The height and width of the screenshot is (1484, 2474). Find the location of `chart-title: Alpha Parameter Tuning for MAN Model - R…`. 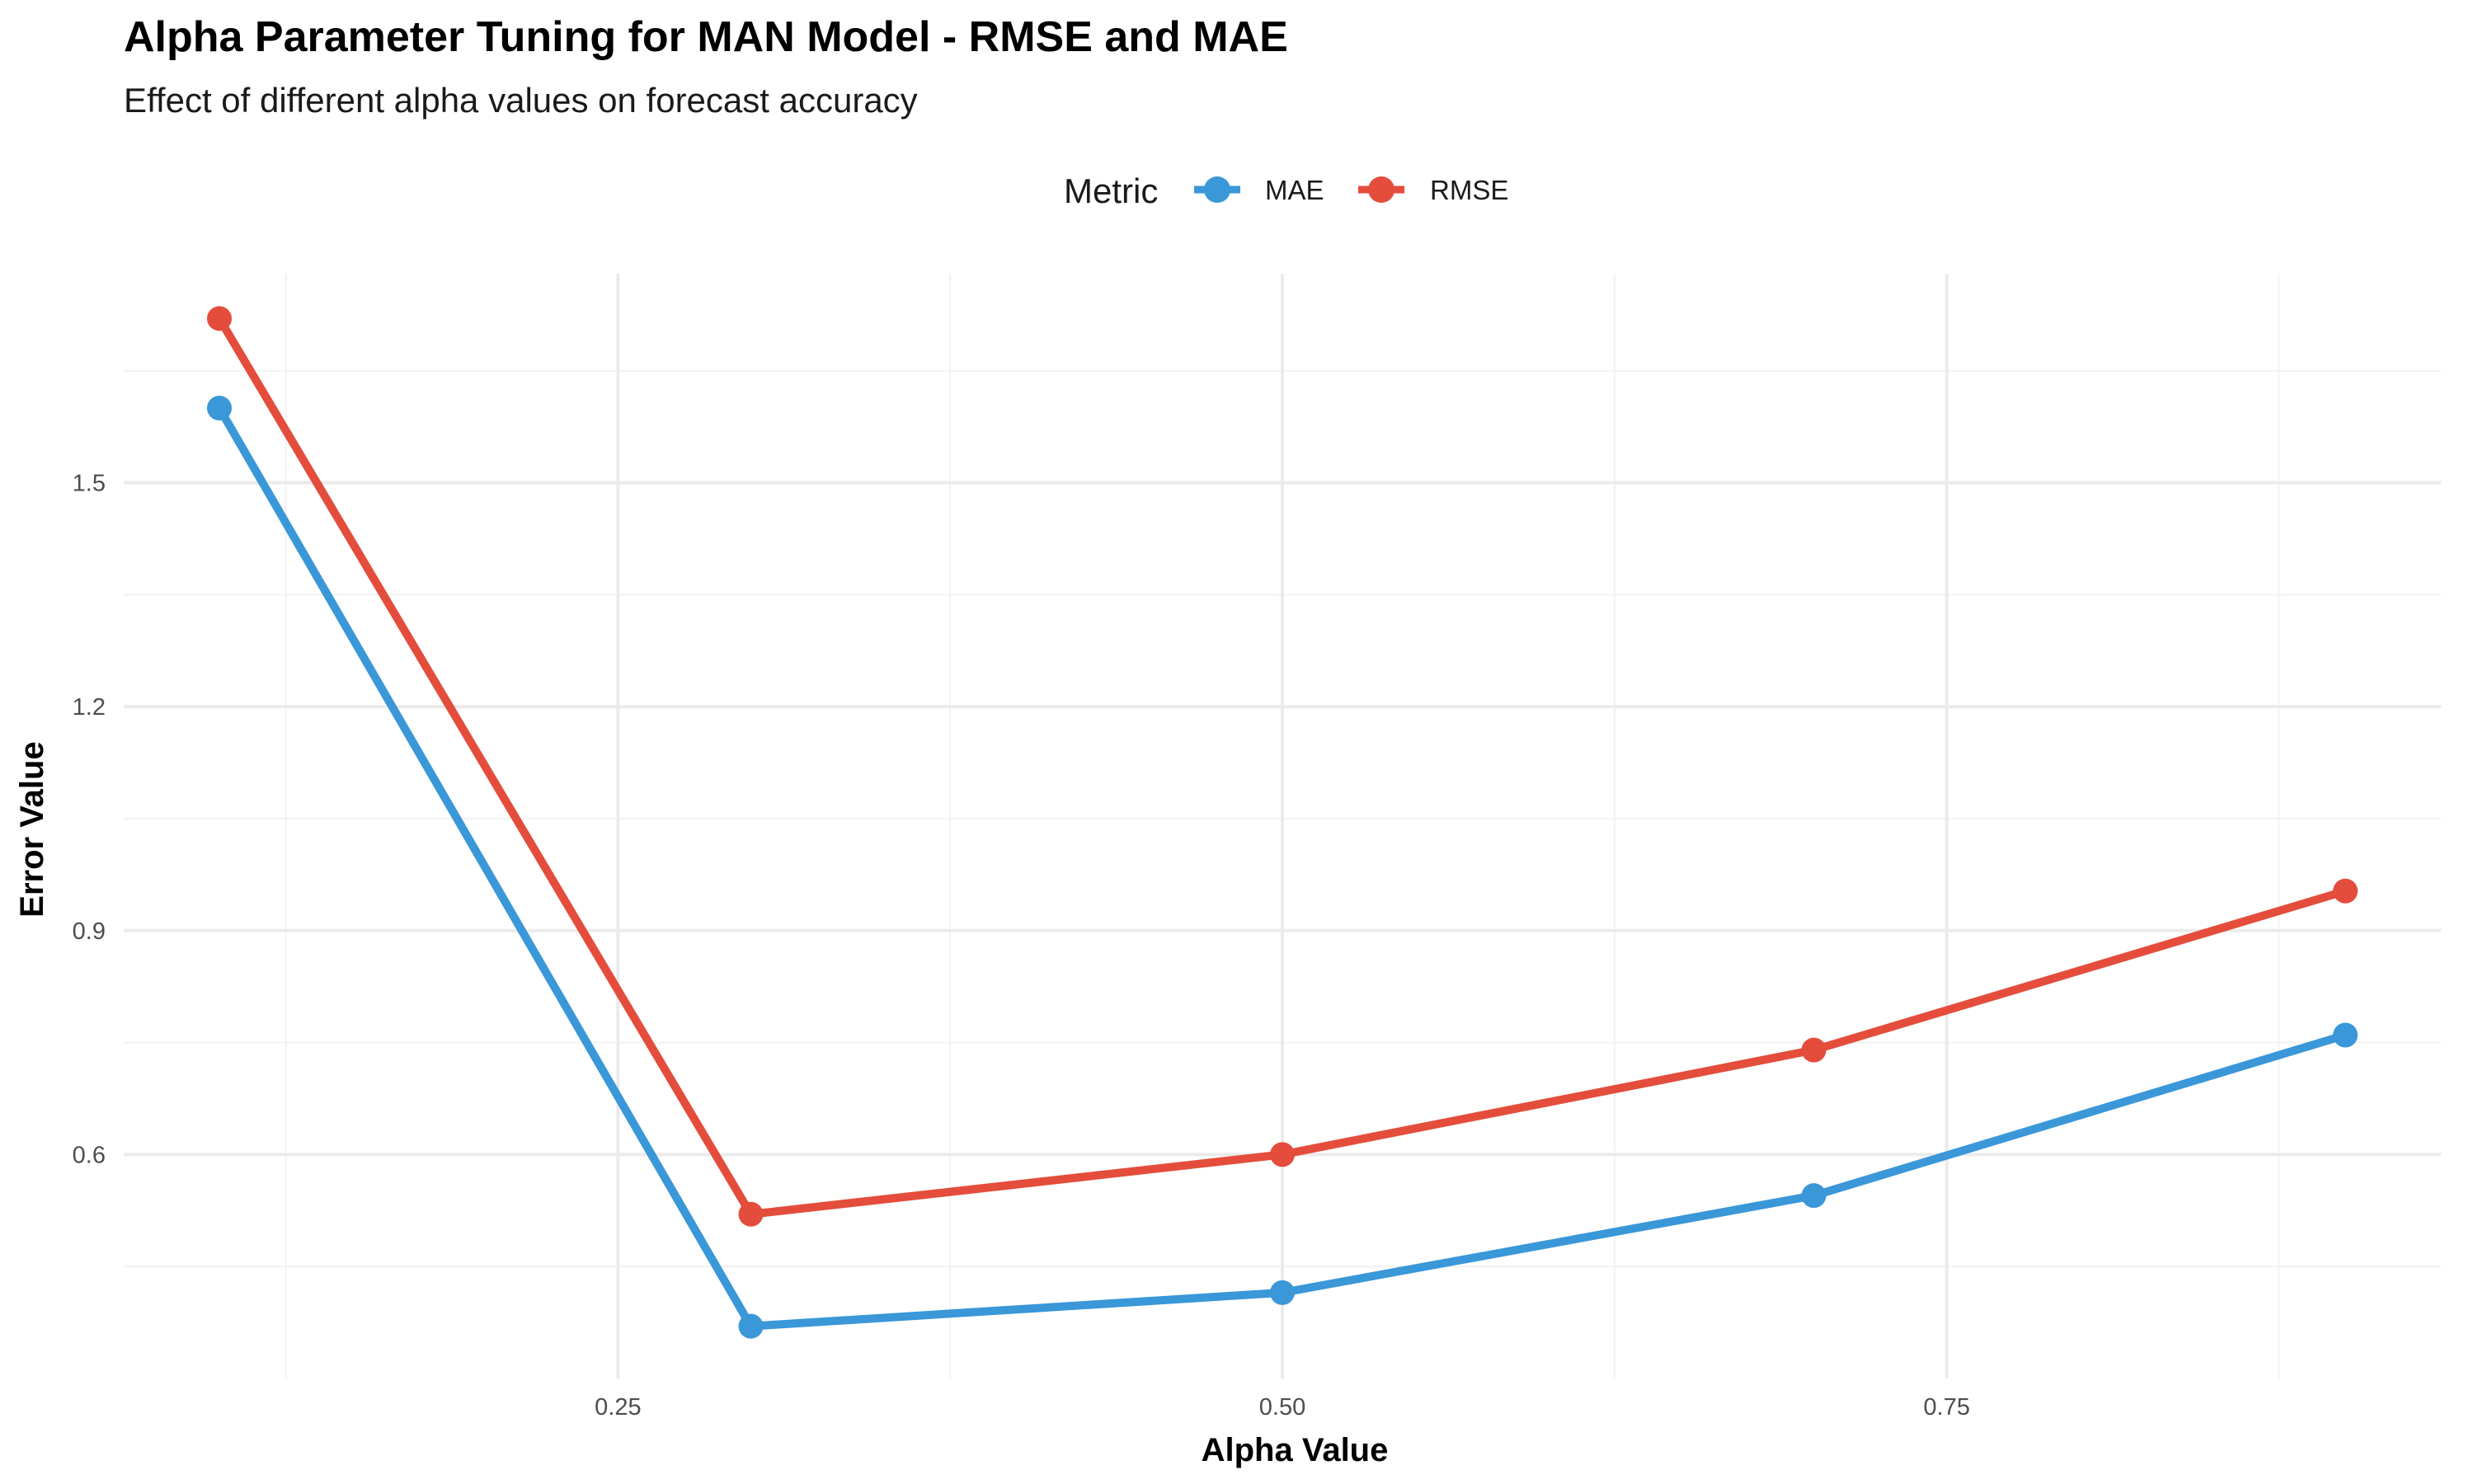

chart-title: Alpha Parameter Tuning for MAN Model - R… is located at coordinates (706, 37).